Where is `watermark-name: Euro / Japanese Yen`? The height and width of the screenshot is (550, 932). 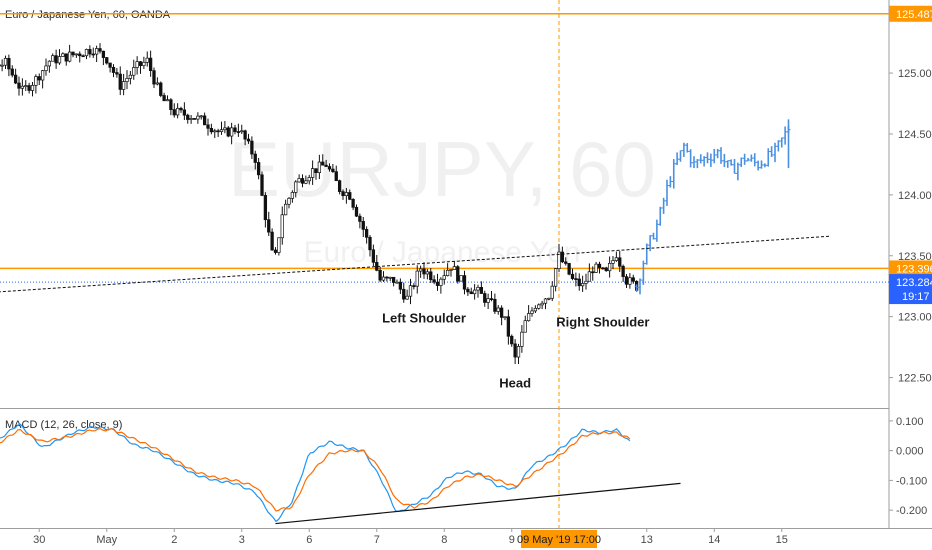
watermark-name: Euro / Japanese Yen is located at coordinates (442, 252).